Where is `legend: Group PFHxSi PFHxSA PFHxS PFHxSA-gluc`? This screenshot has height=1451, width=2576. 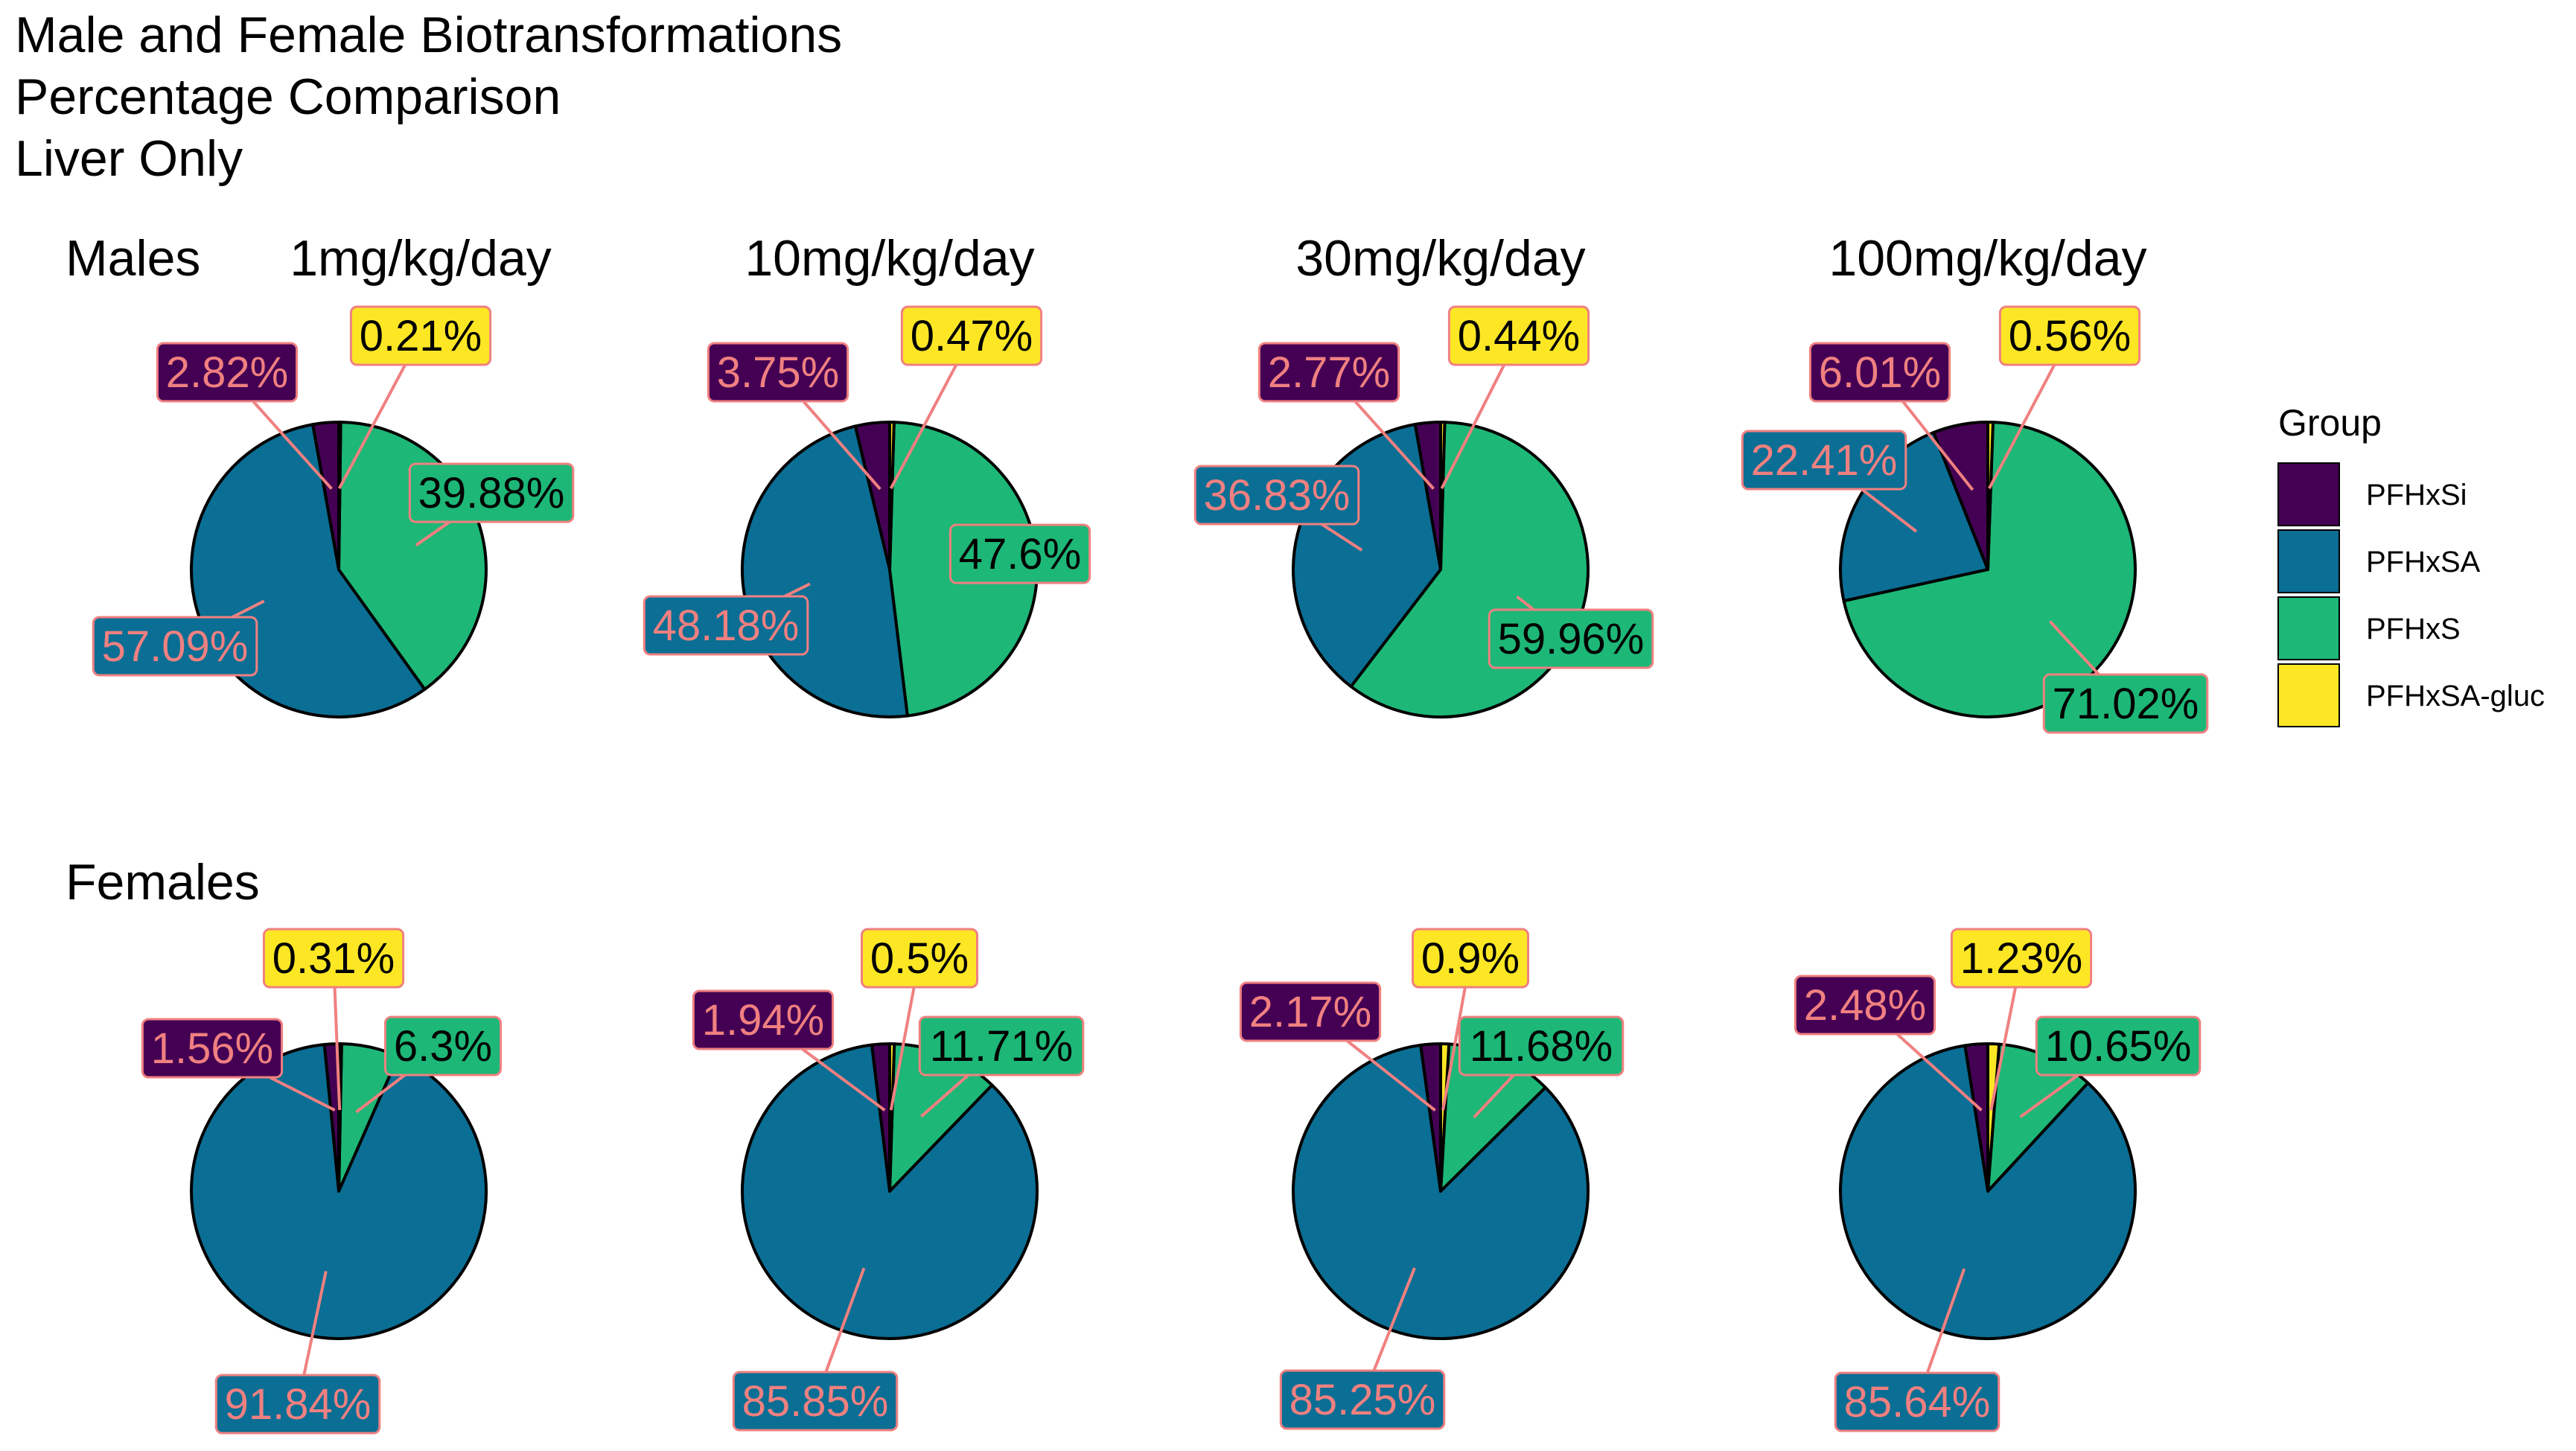
legend: Group PFHxSi PFHxSA PFHxS PFHxSA-gluc is located at coordinates (2411, 564).